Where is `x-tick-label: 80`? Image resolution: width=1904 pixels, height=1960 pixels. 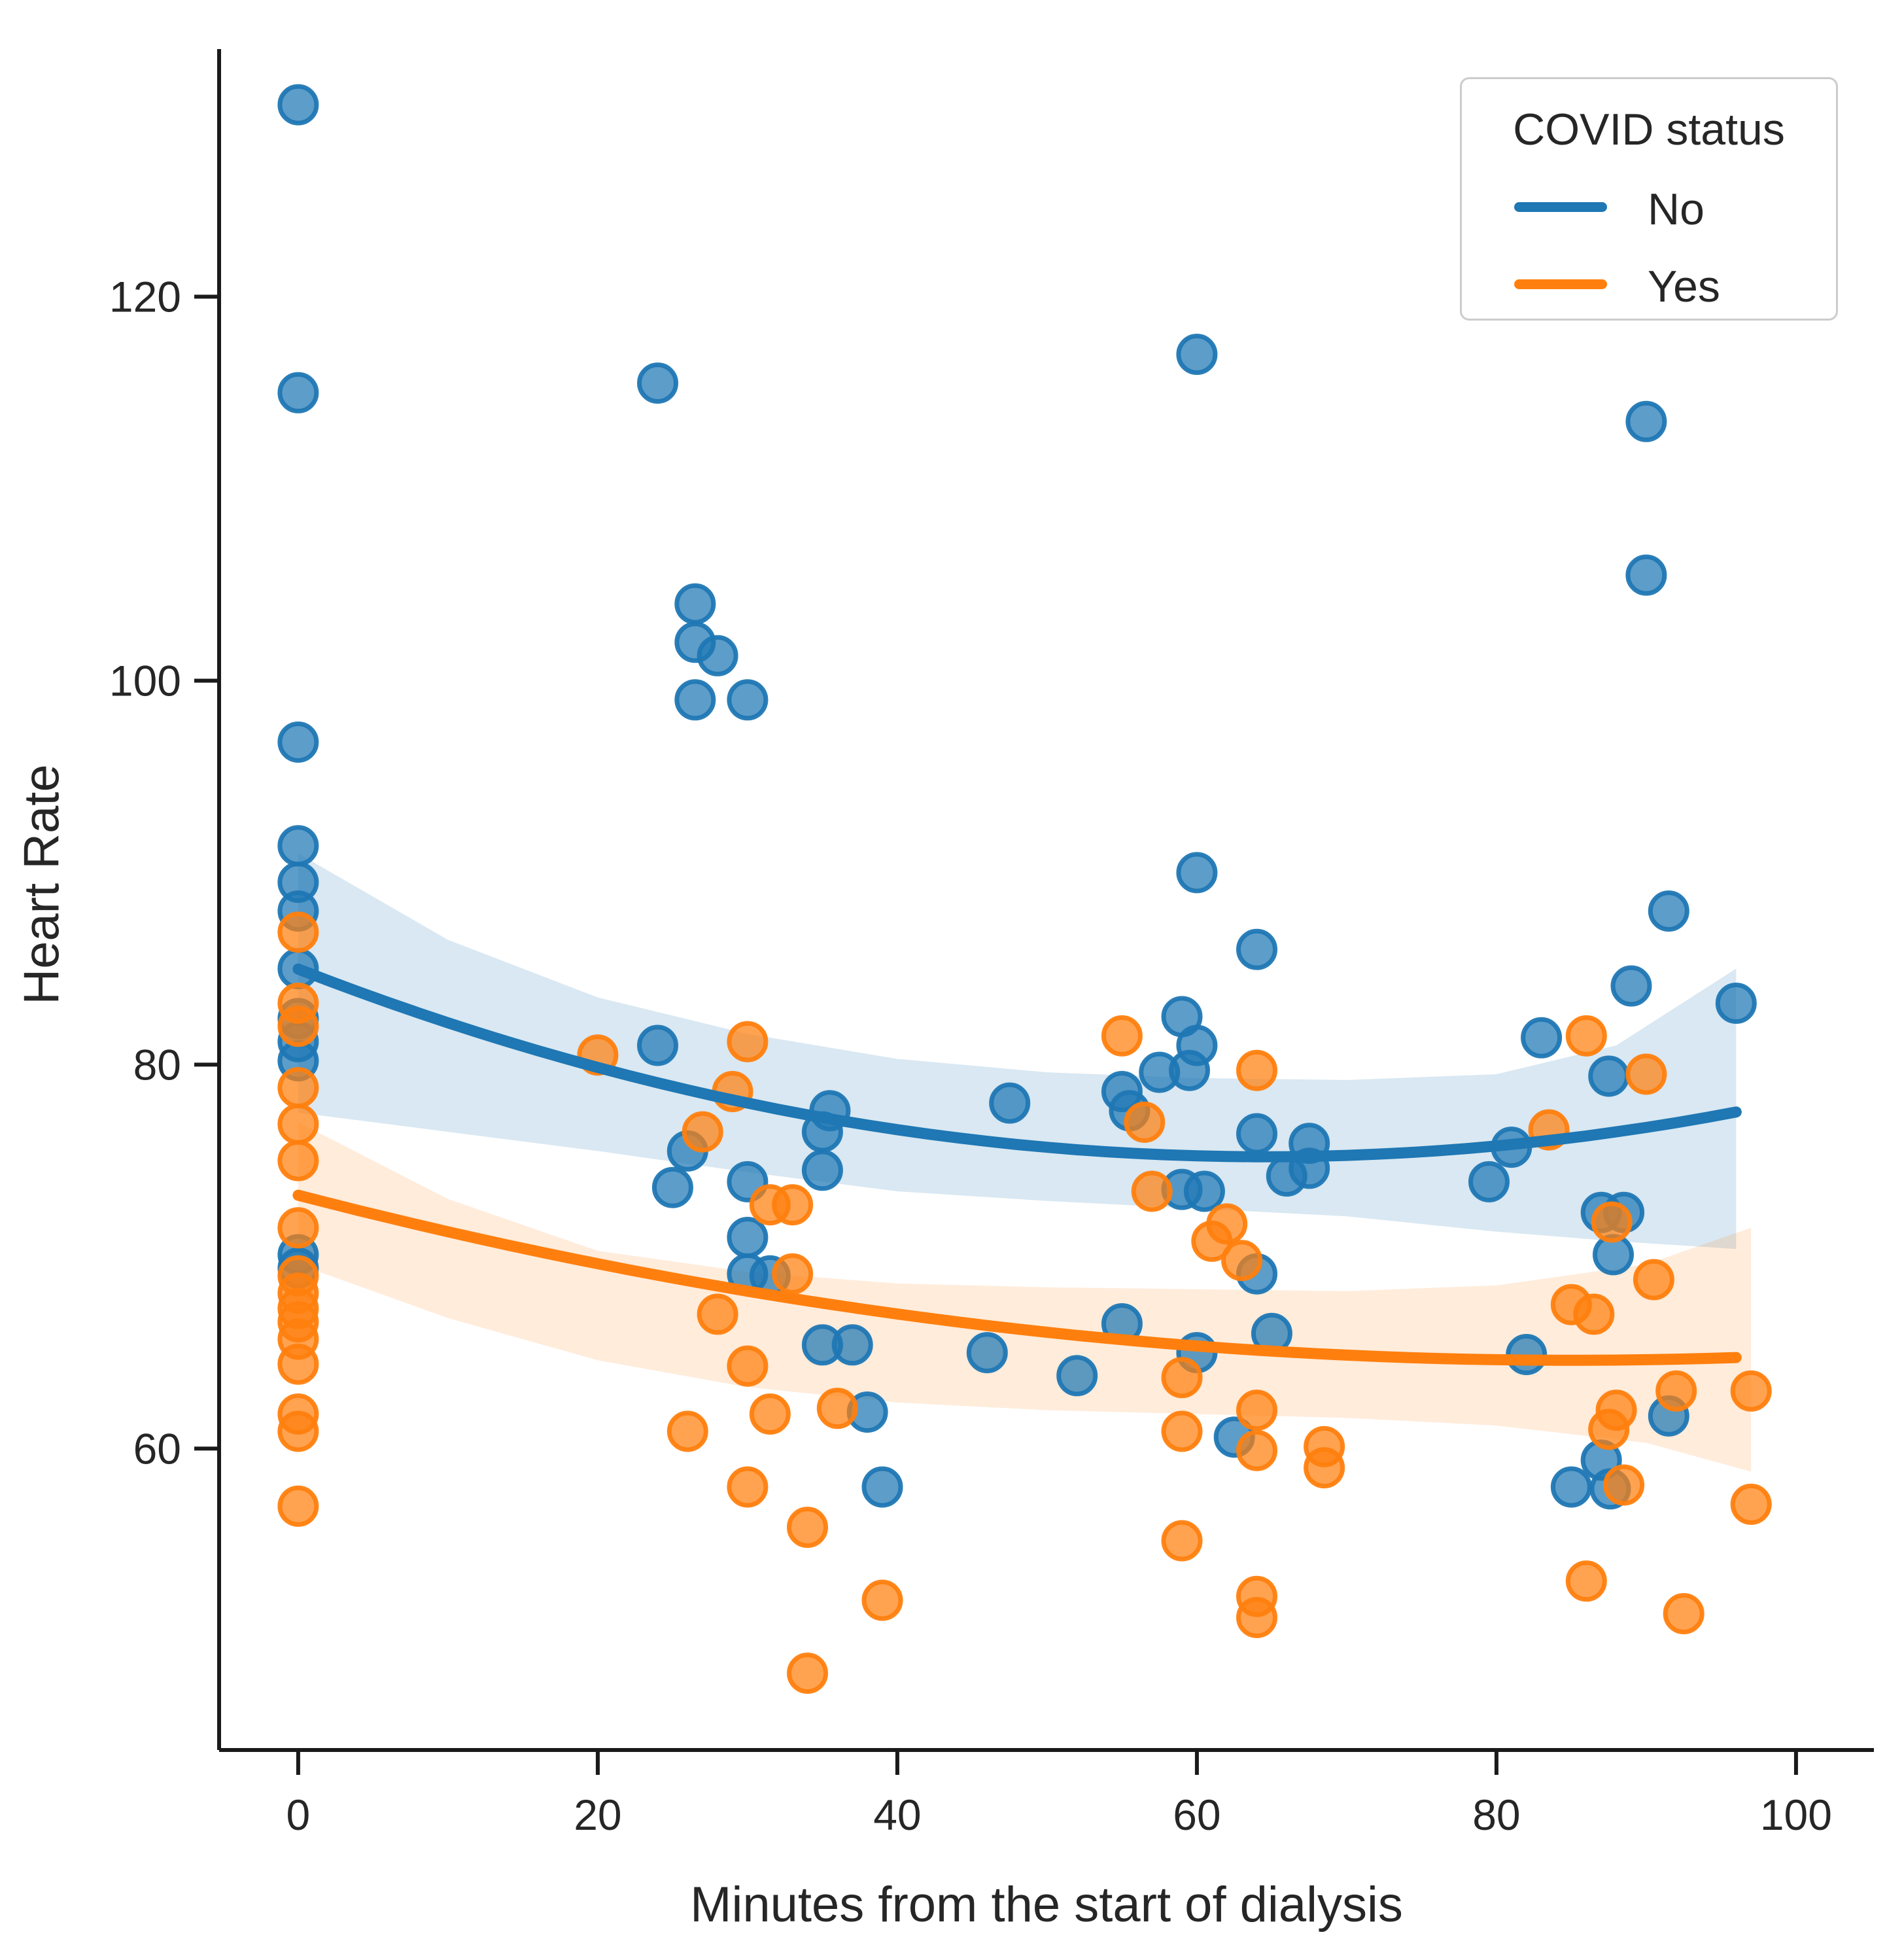
x-tick-label: 80 is located at coordinates (1496, 1815).